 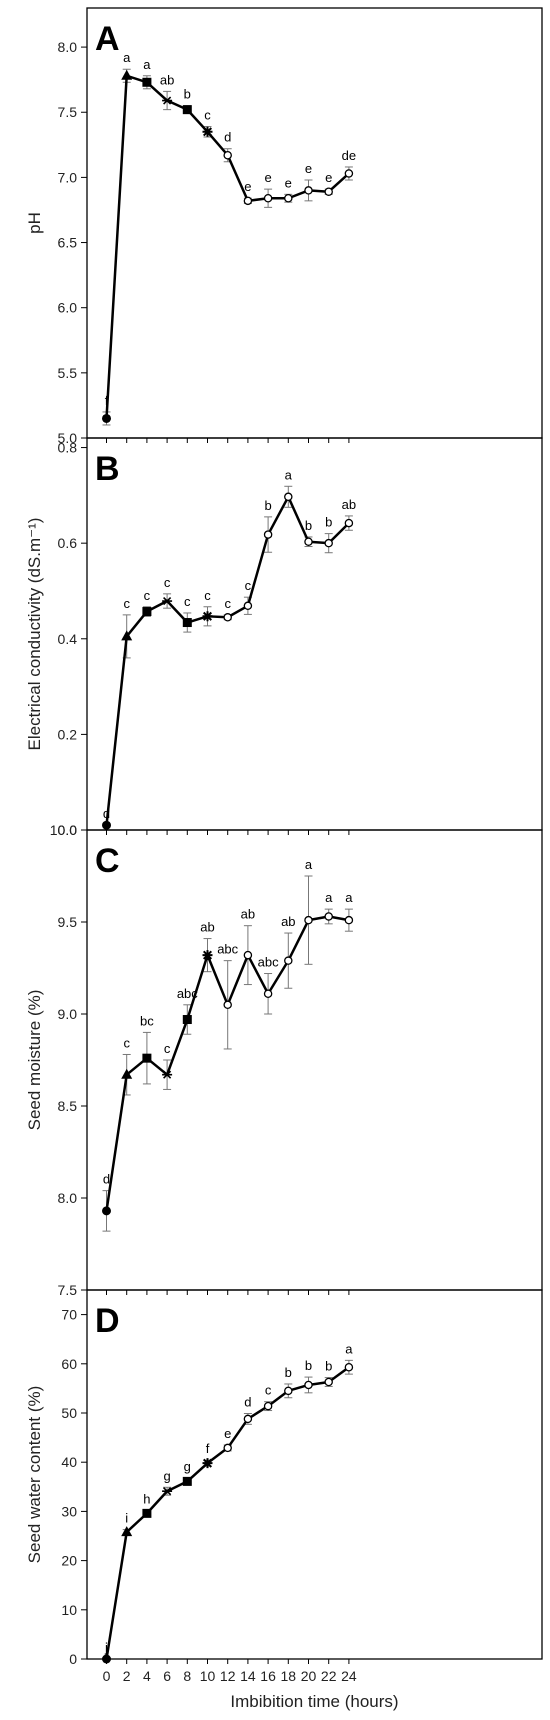 What do you see at coordinates (68, 639) in the screenshot?
I see `y-tick-label: 0.4` at bounding box center [68, 639].